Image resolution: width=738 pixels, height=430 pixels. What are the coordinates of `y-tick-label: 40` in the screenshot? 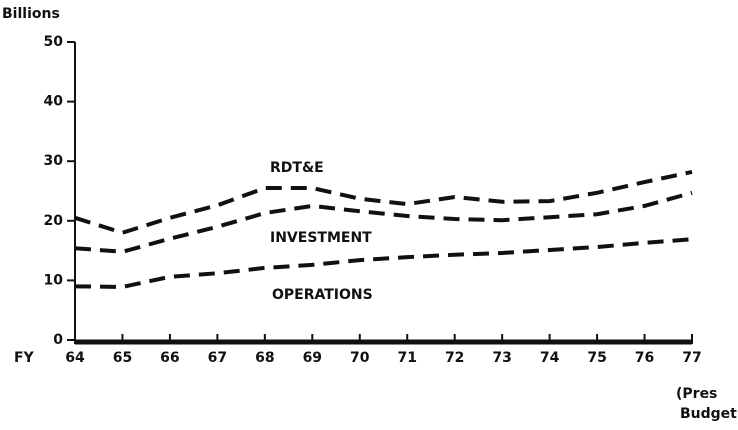 It's located at (54, 102).